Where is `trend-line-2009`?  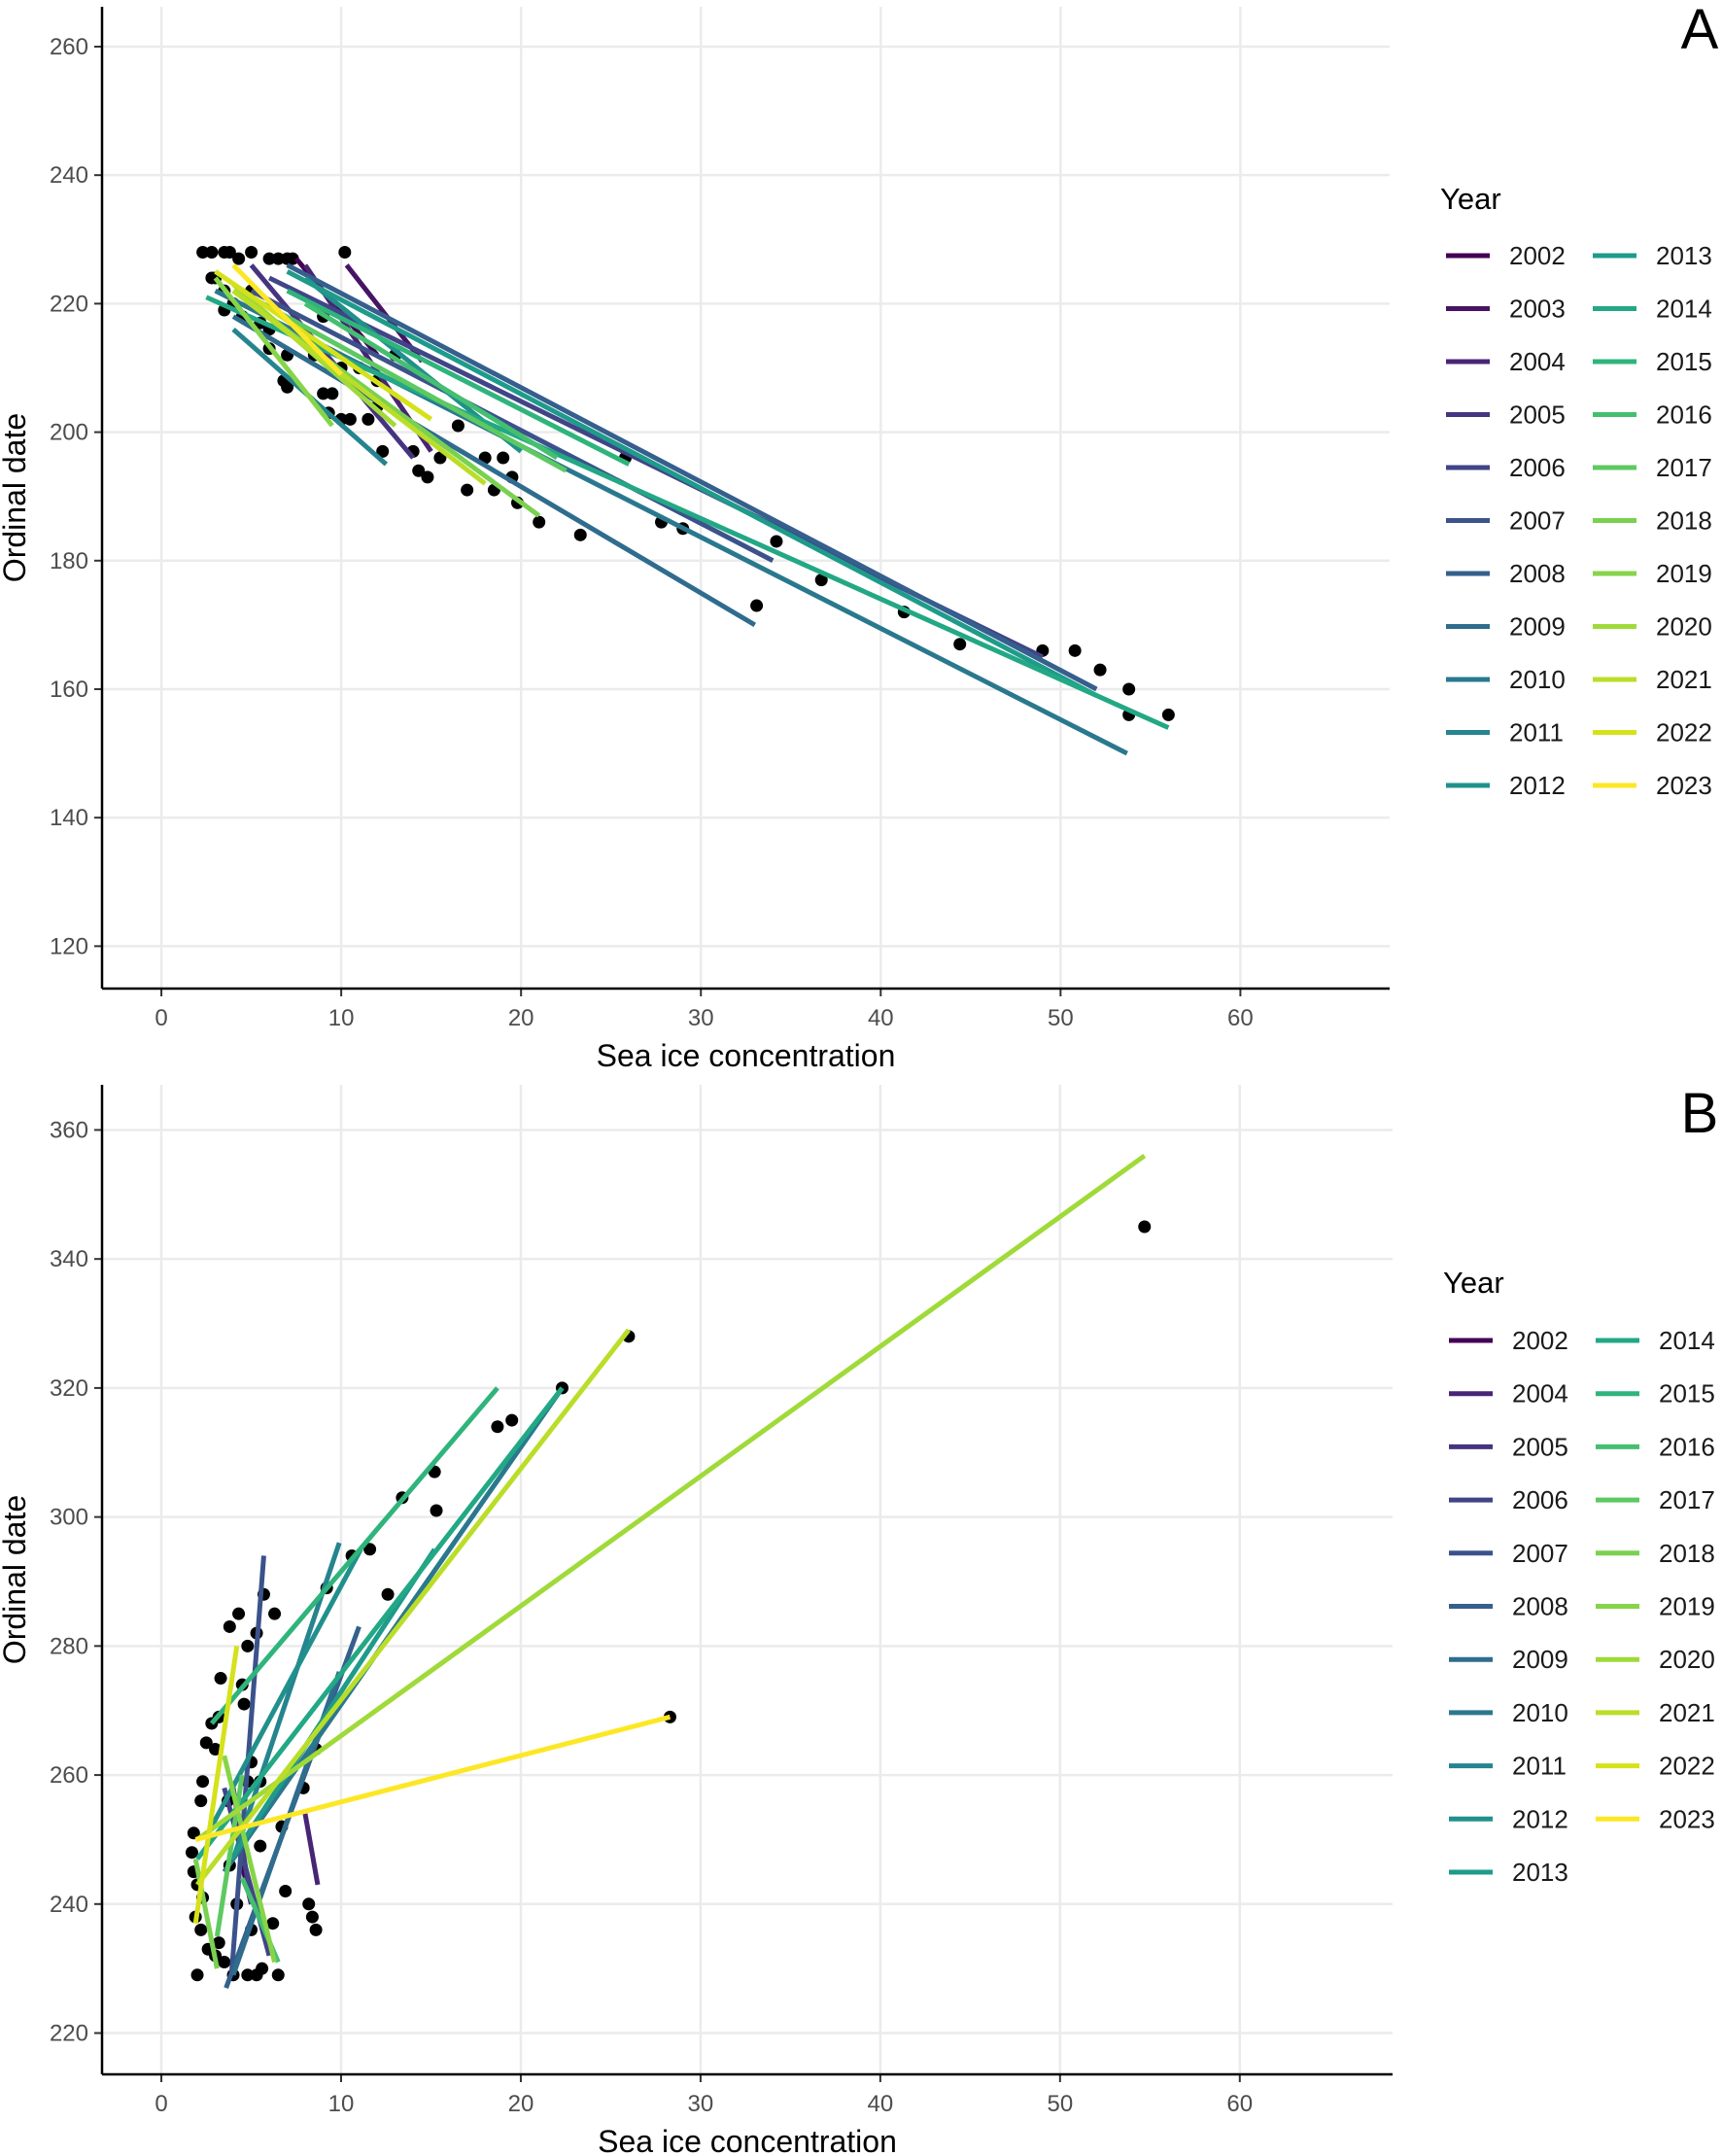 trend-line-2009 is located at coordinates (494, 471).